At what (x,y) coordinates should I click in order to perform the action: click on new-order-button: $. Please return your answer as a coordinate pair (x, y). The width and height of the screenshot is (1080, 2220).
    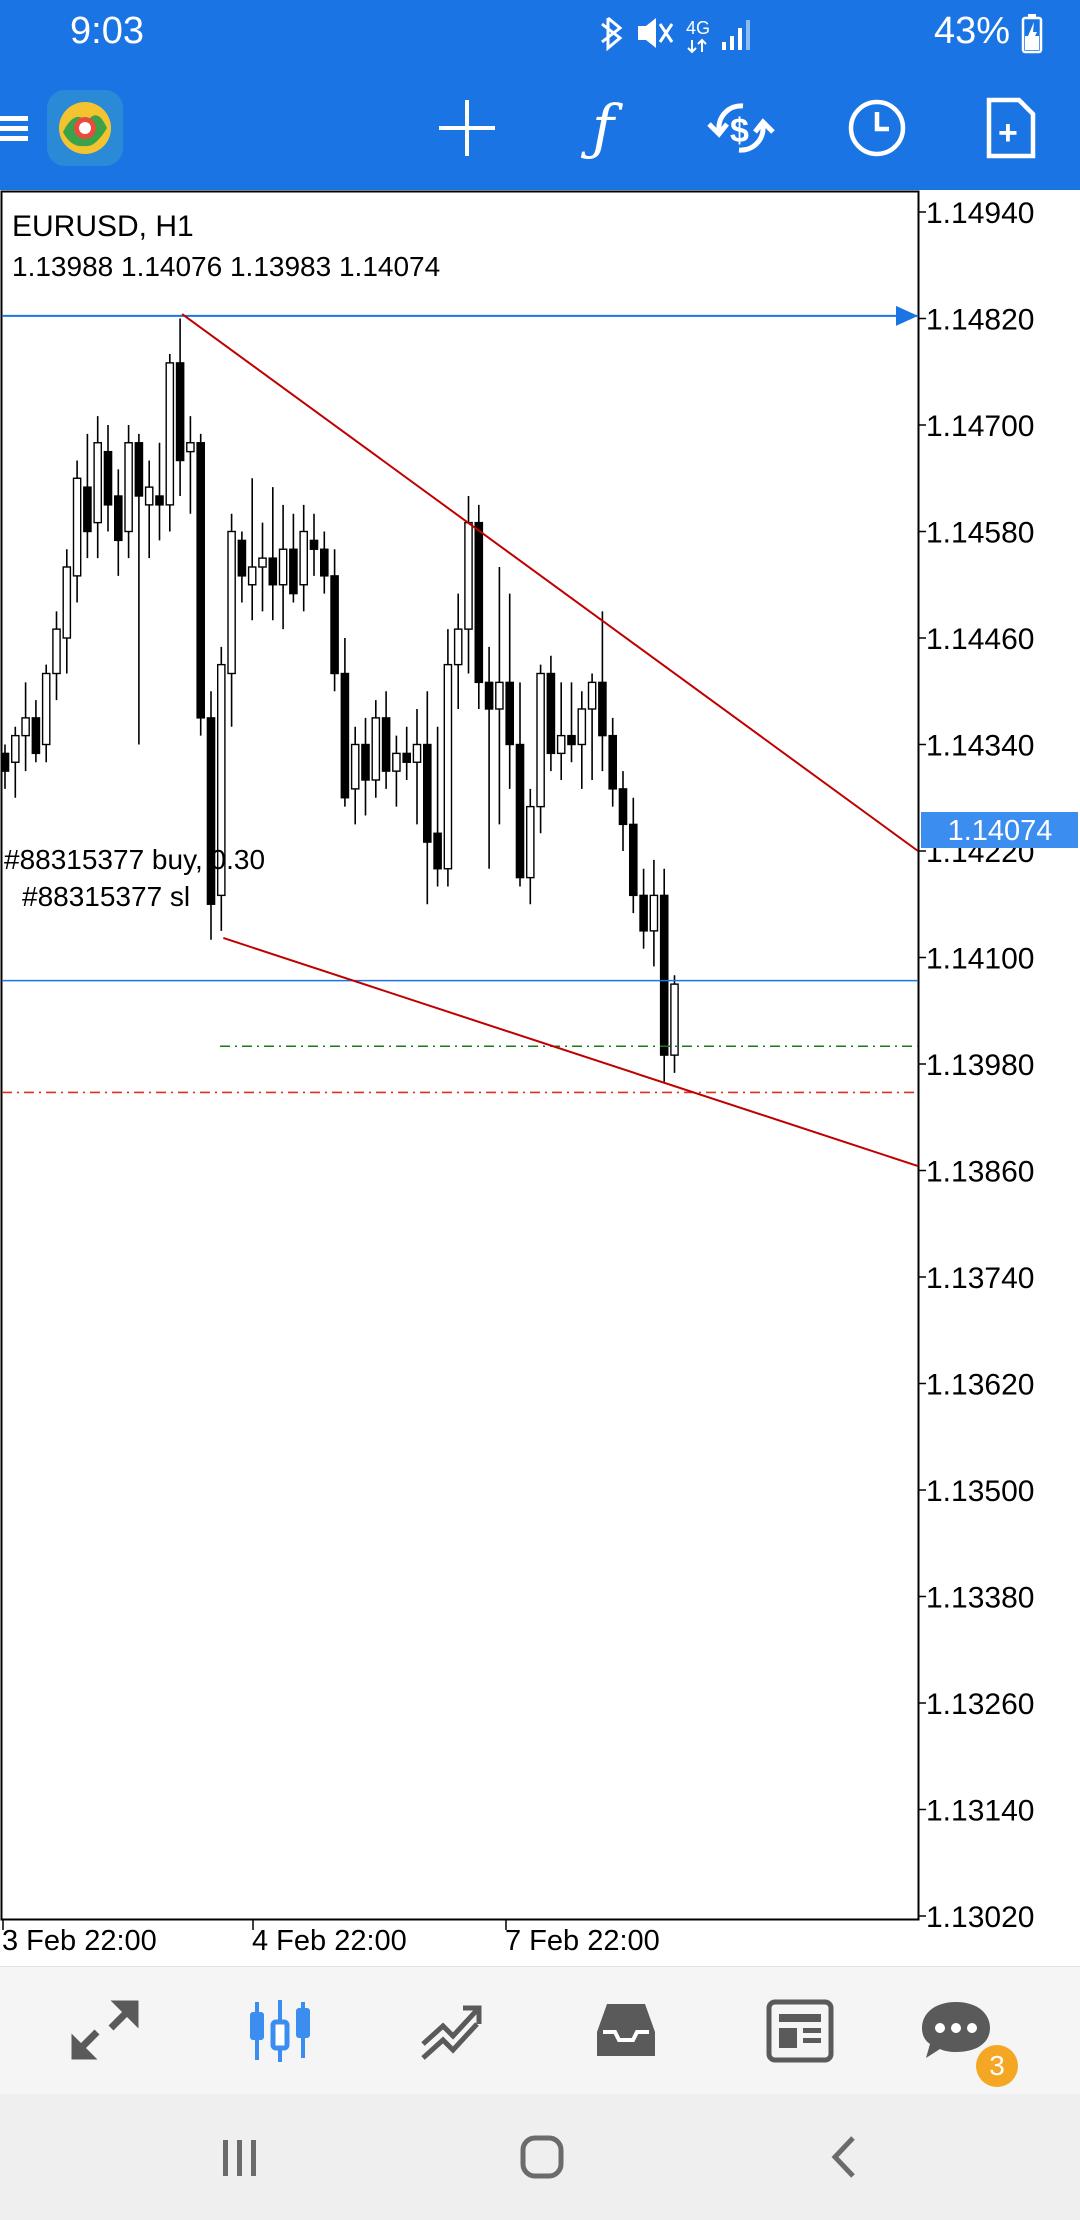
    Looking at the image, I should click on (741, 128).